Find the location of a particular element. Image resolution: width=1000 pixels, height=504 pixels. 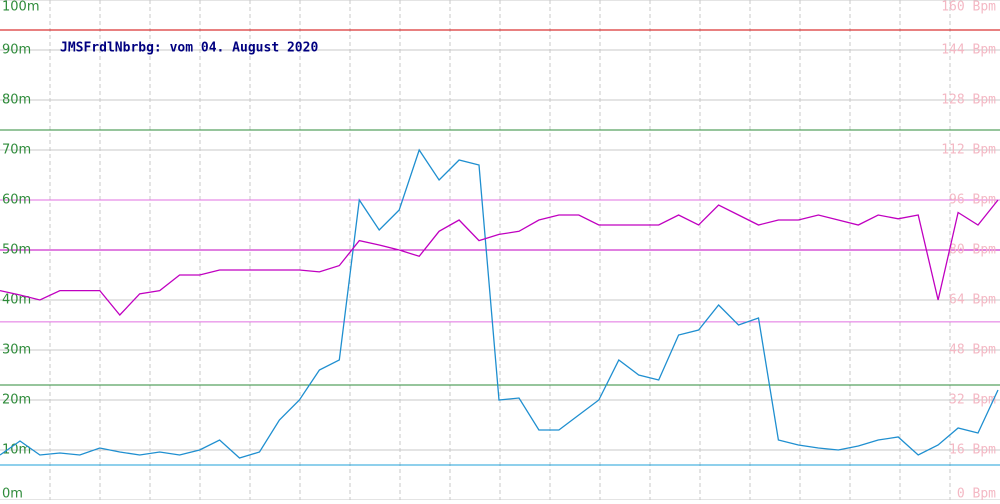

y2-tick-label: 96 Bpm is located at coordinates (972, 200).